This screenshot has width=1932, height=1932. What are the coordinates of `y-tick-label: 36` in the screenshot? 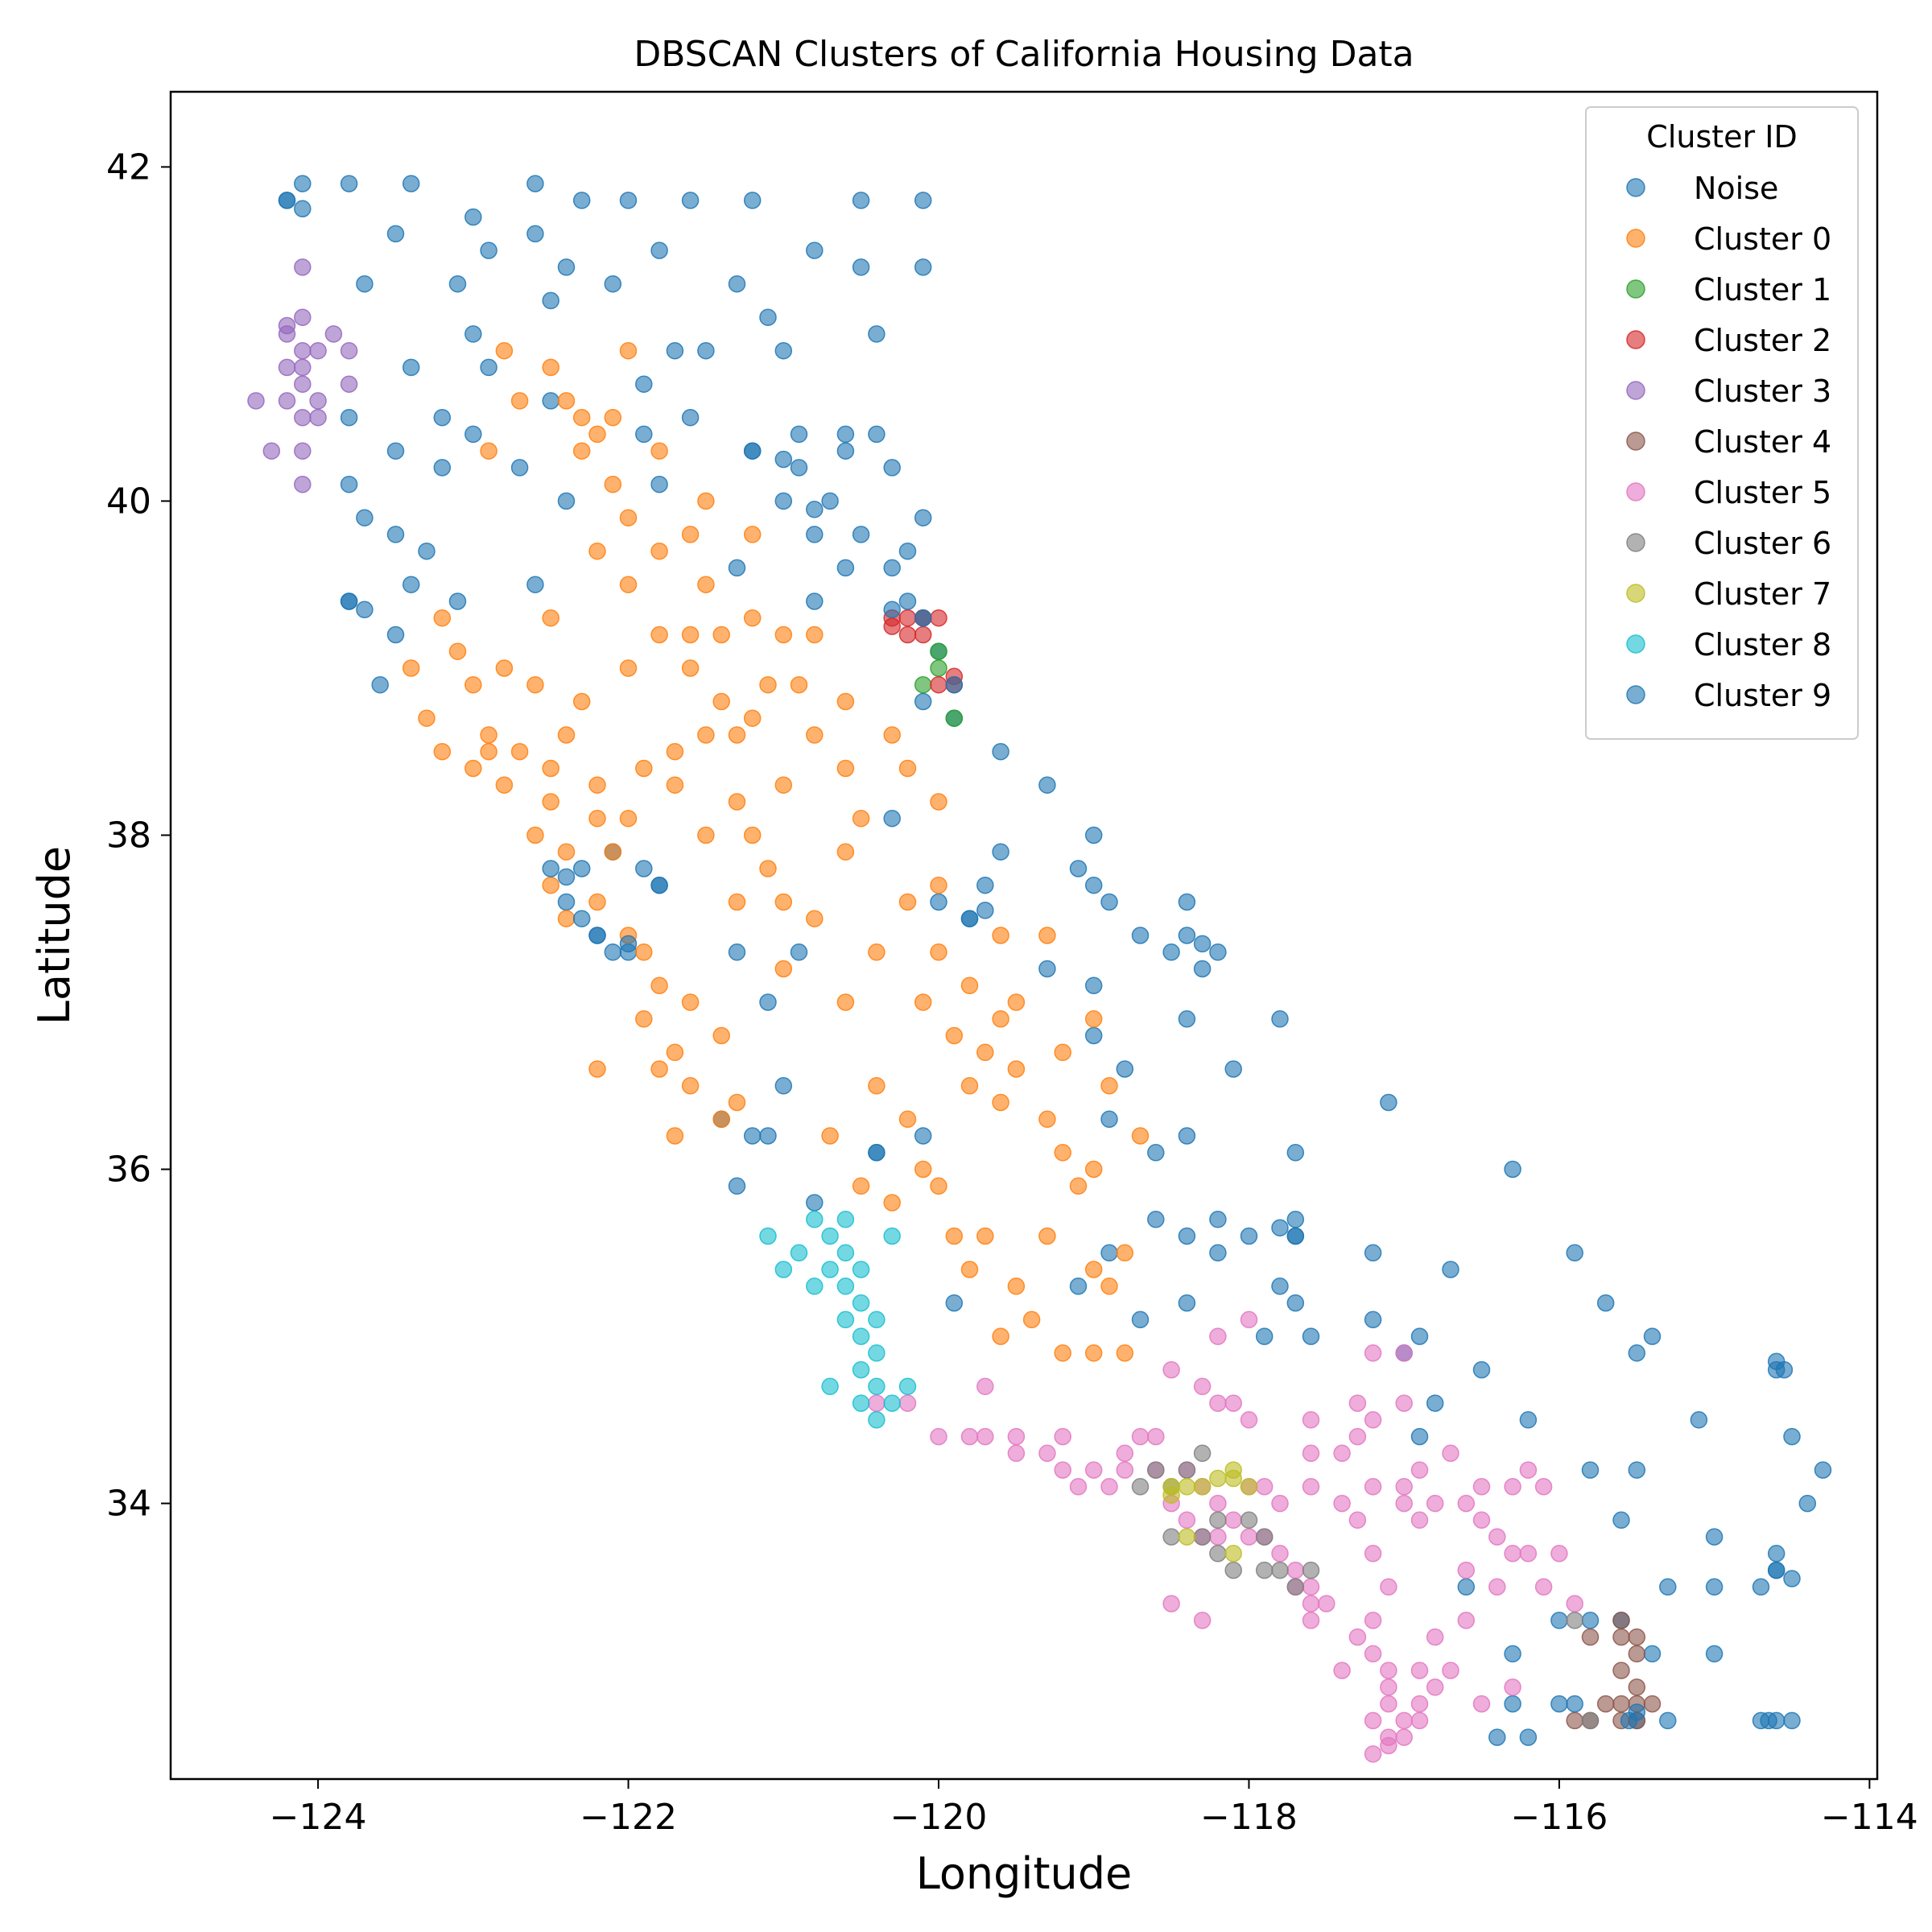 It's located at (128, 1170).